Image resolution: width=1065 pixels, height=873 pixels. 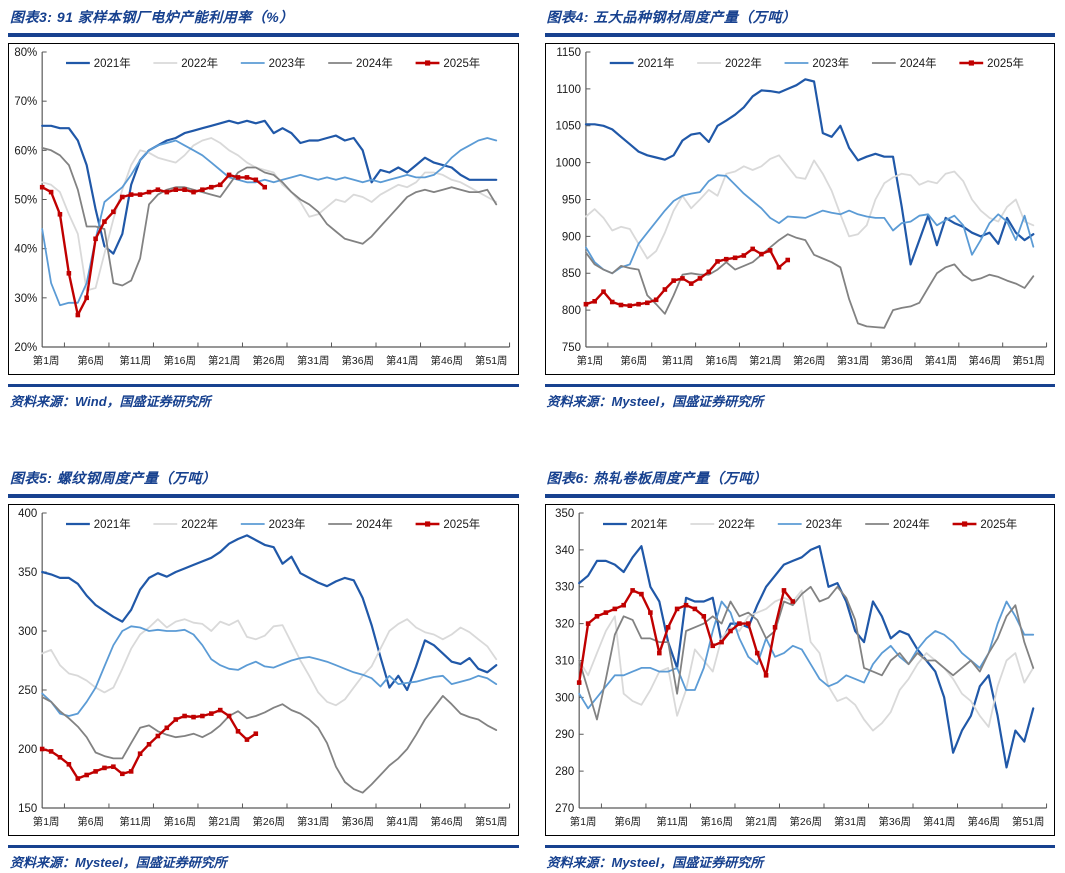 I want to click on svg-text: 900, so click(x=570, y=237).